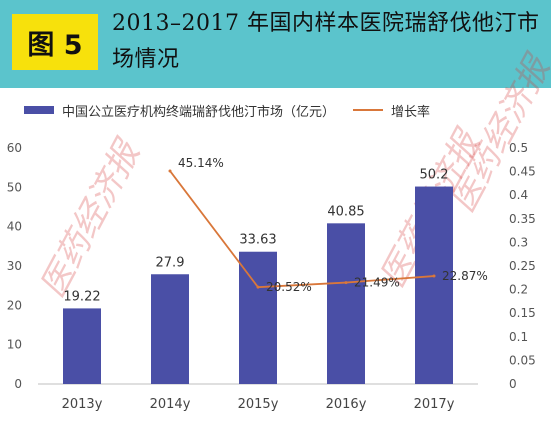 The height and width of the screenshot is (431, 551). Describe the element at coordinates (522, 219) in the screenshot. I see `right-axis-tick-label: 0.35` at that location.